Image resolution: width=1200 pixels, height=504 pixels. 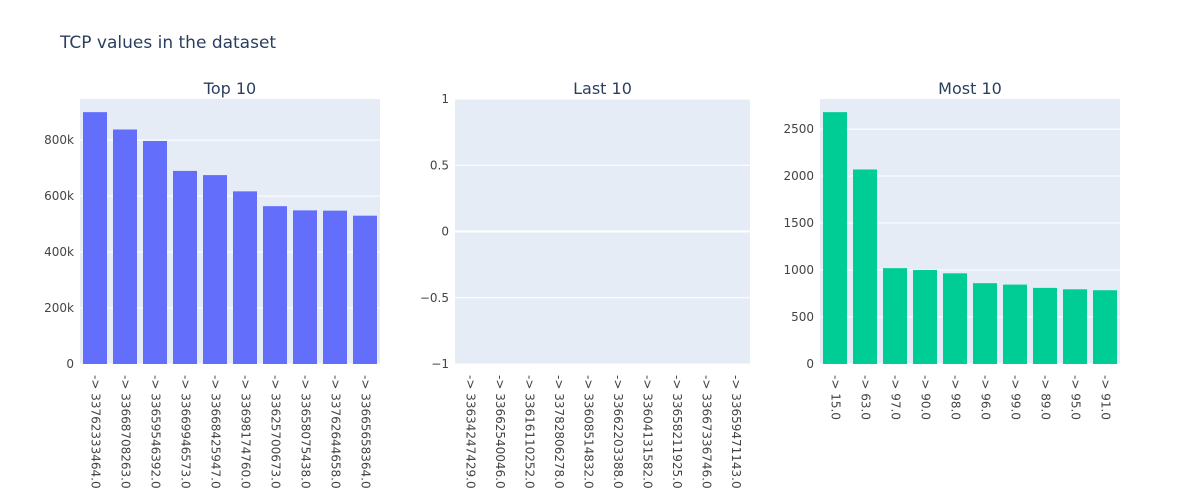 I want to click on x-tick-label: -> 91.0, so click(x=1106, y=397).